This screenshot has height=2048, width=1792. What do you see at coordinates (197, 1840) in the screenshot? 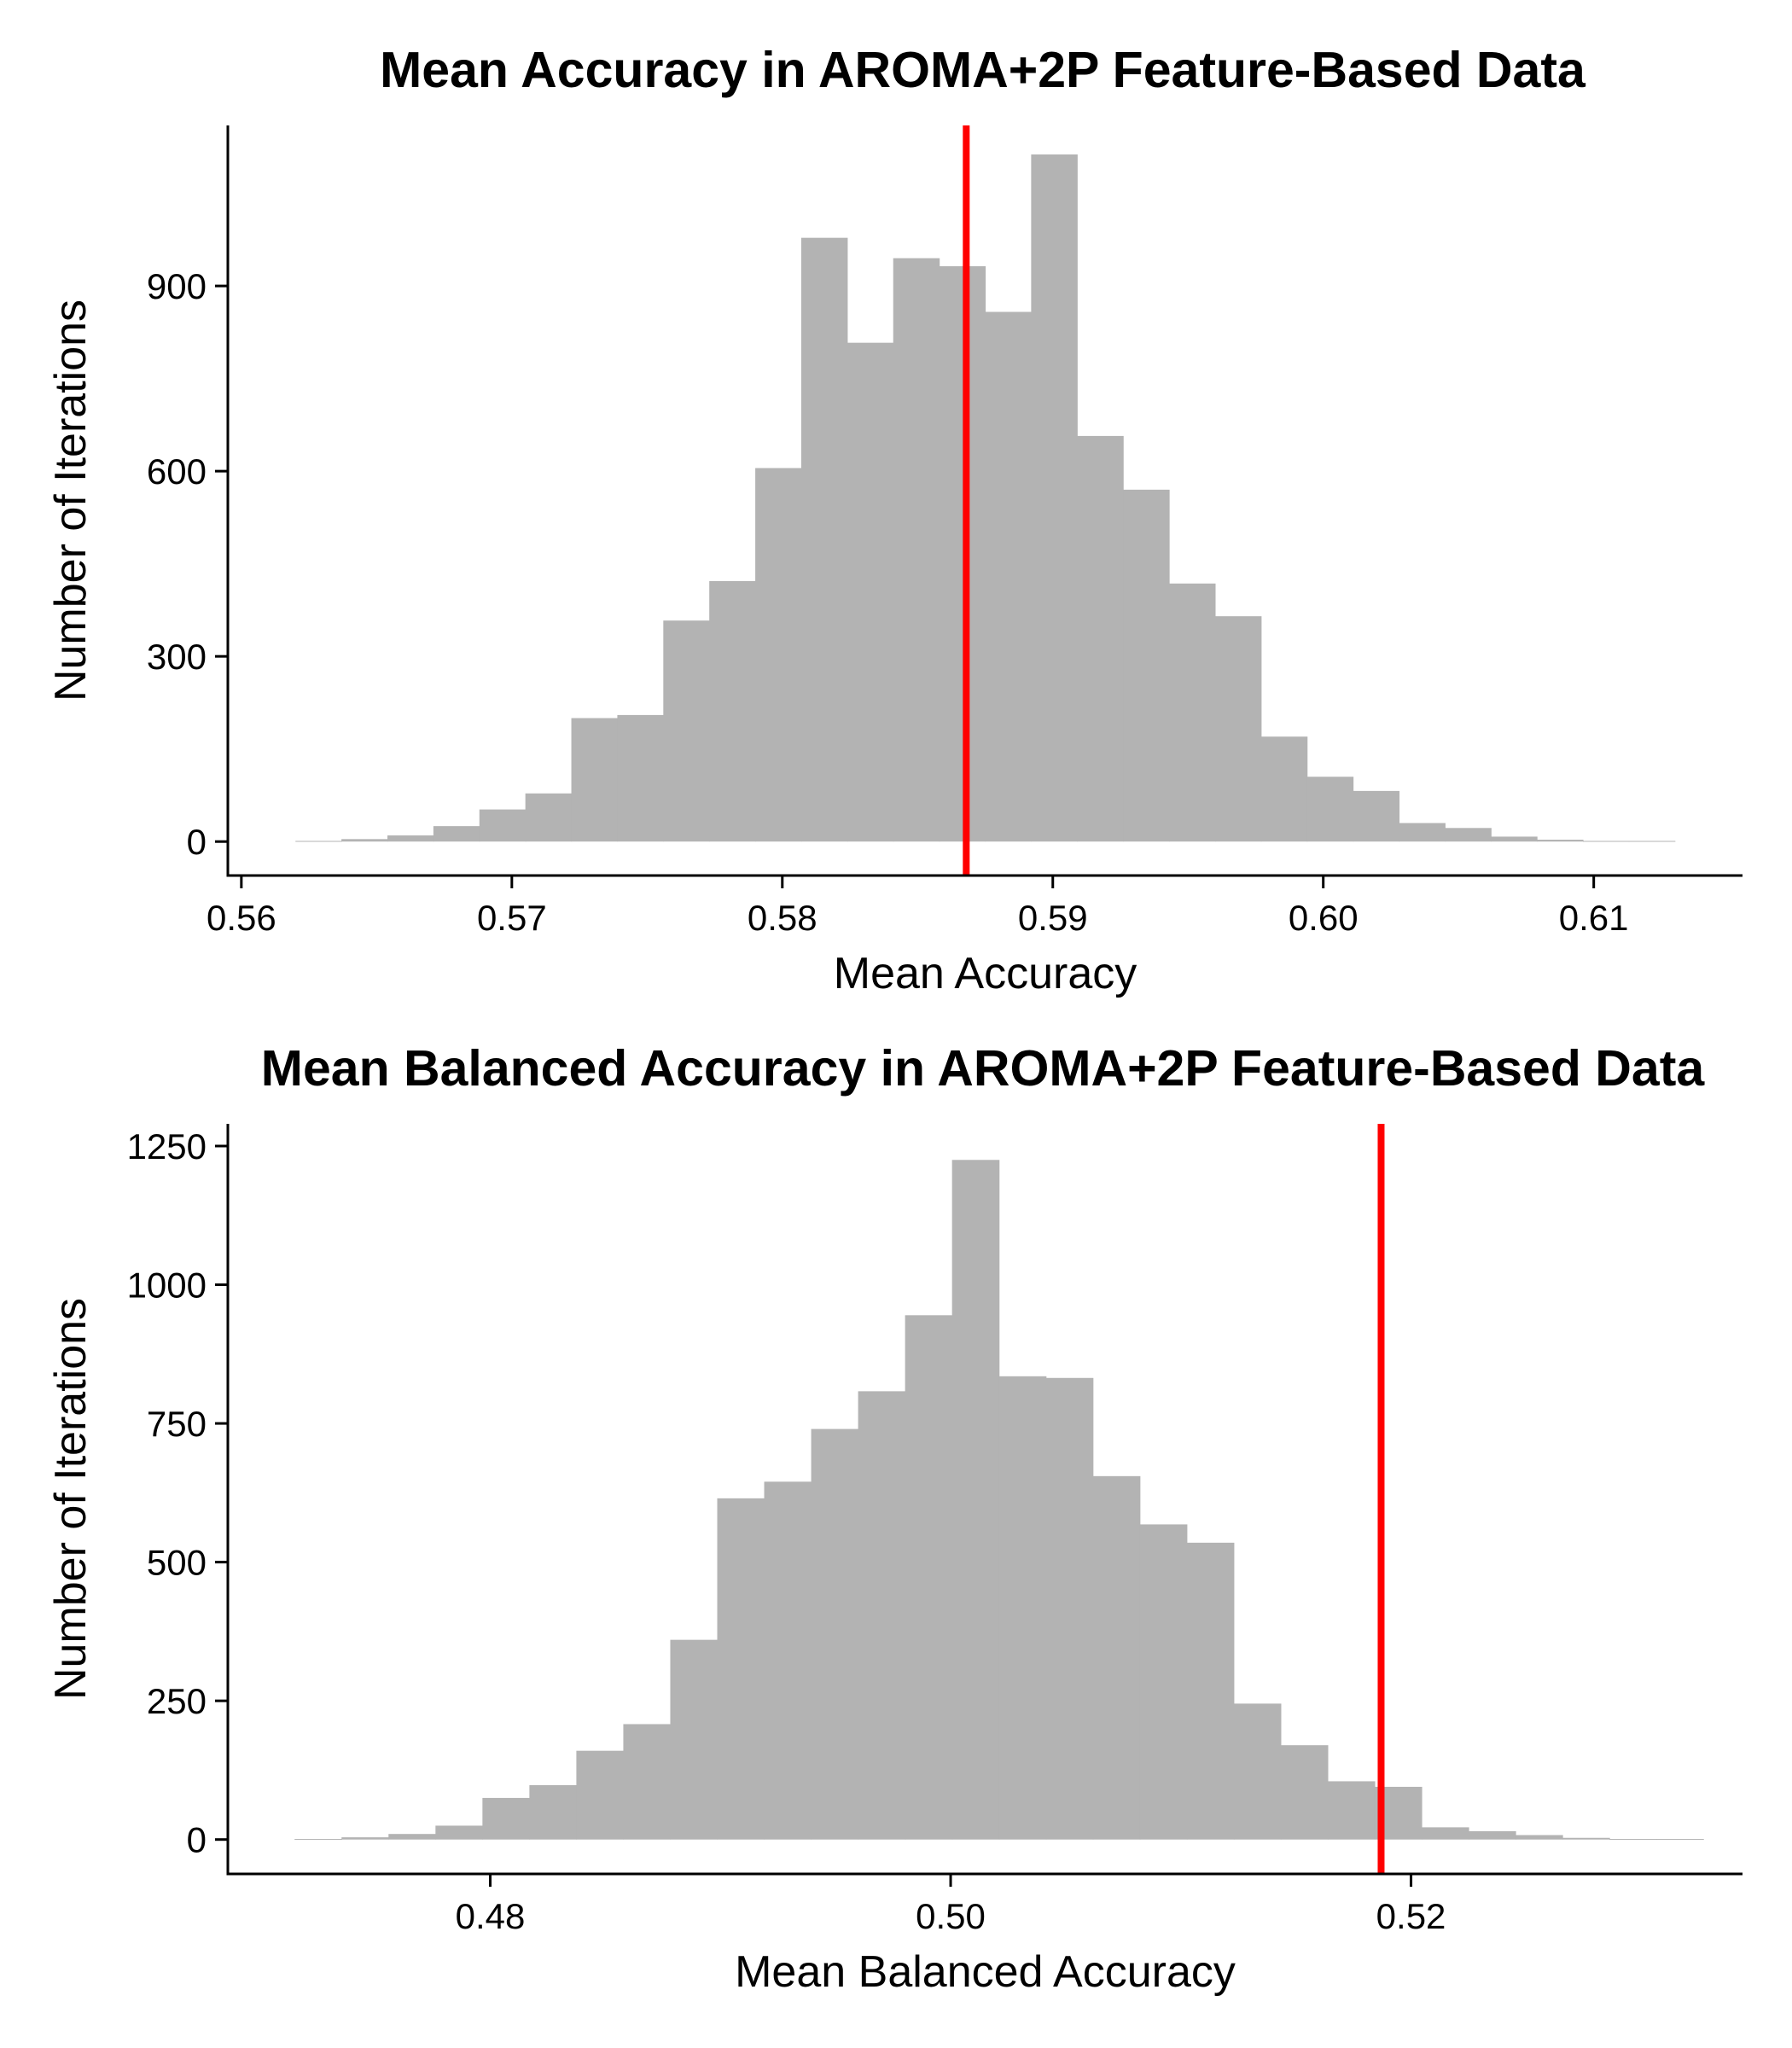
I see `balanced-accuracy-y-tick-label: 0` at bounding box center [197, 1840].